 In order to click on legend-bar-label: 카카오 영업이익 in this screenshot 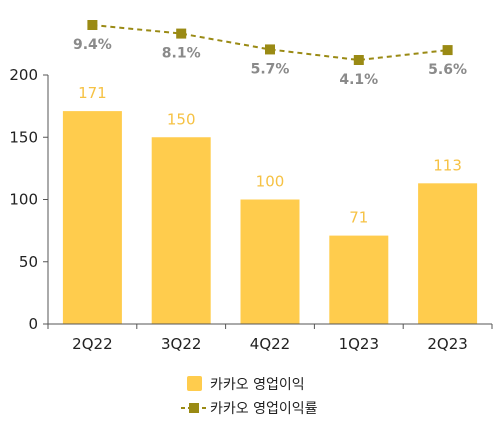, I will do `click(257, 385)`.